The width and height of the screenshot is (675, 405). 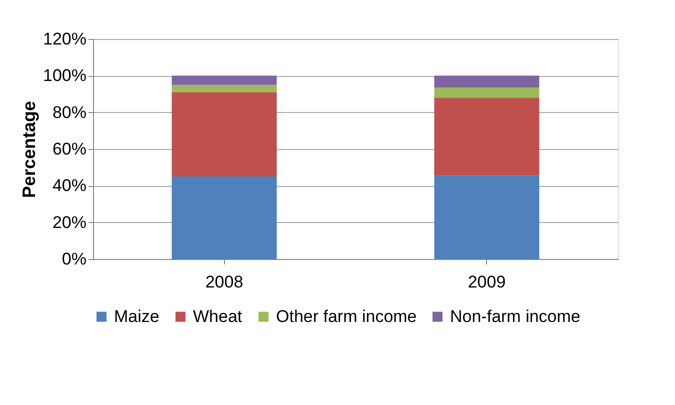 I want to click on legend-label: Maize, so click(x=137, y=316).